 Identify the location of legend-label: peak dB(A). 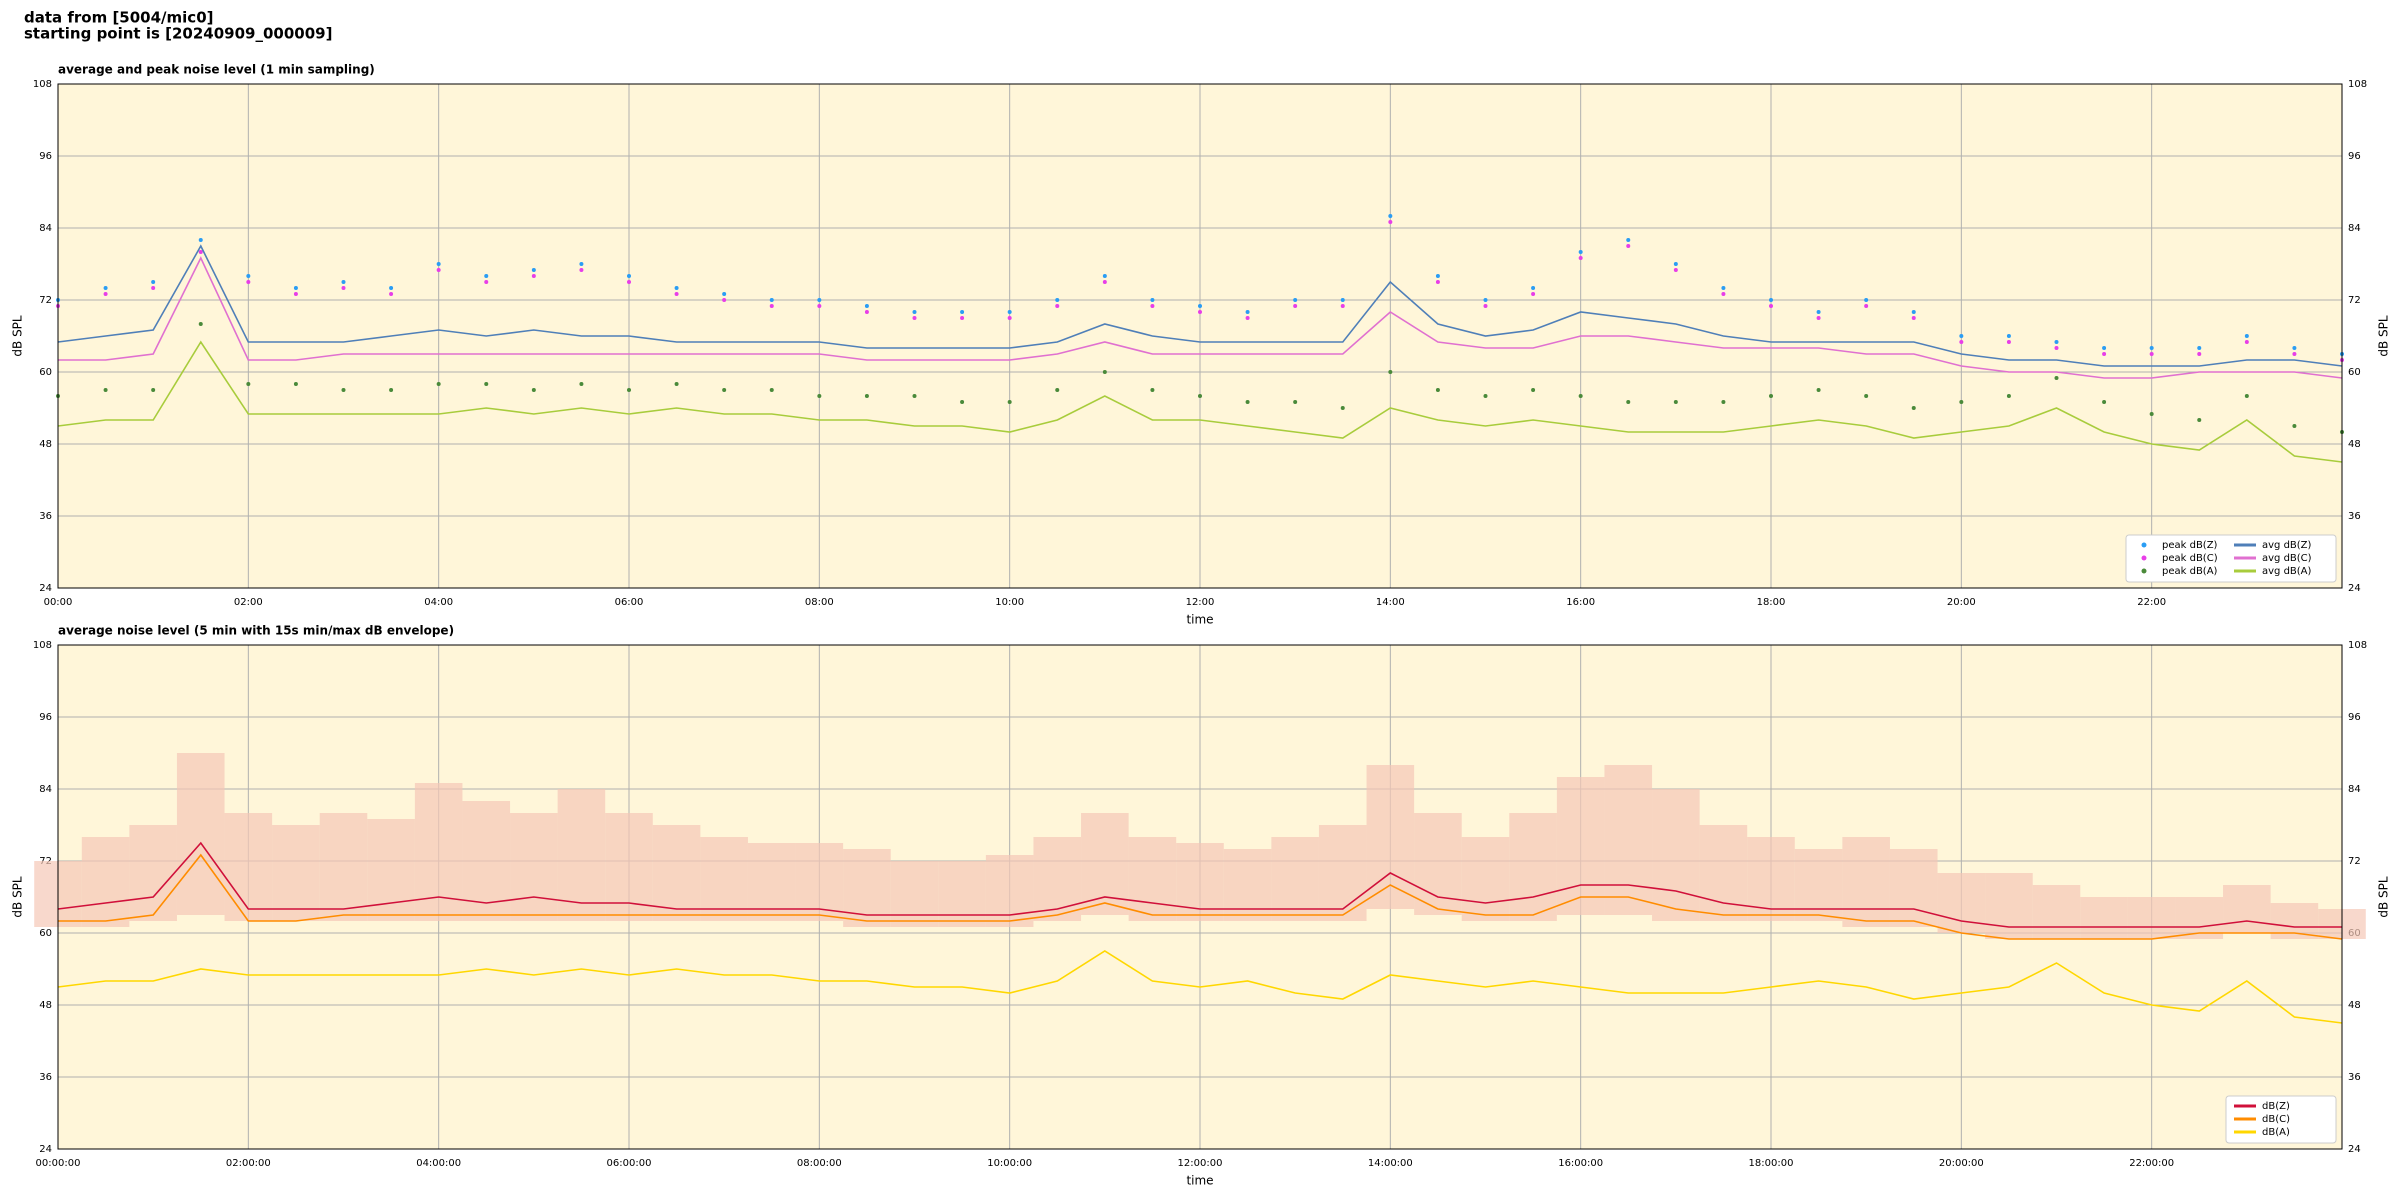
(2190, 571).